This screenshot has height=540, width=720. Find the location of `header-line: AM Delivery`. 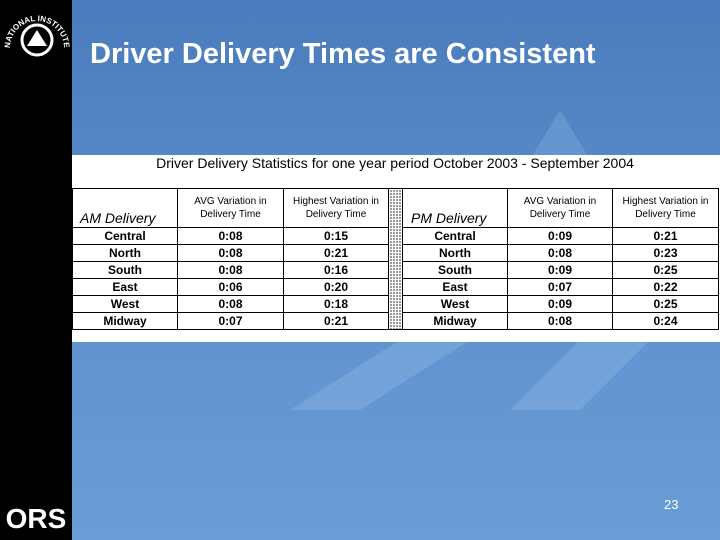

header-line: AM Delivery is located at coordinates (118, 218).